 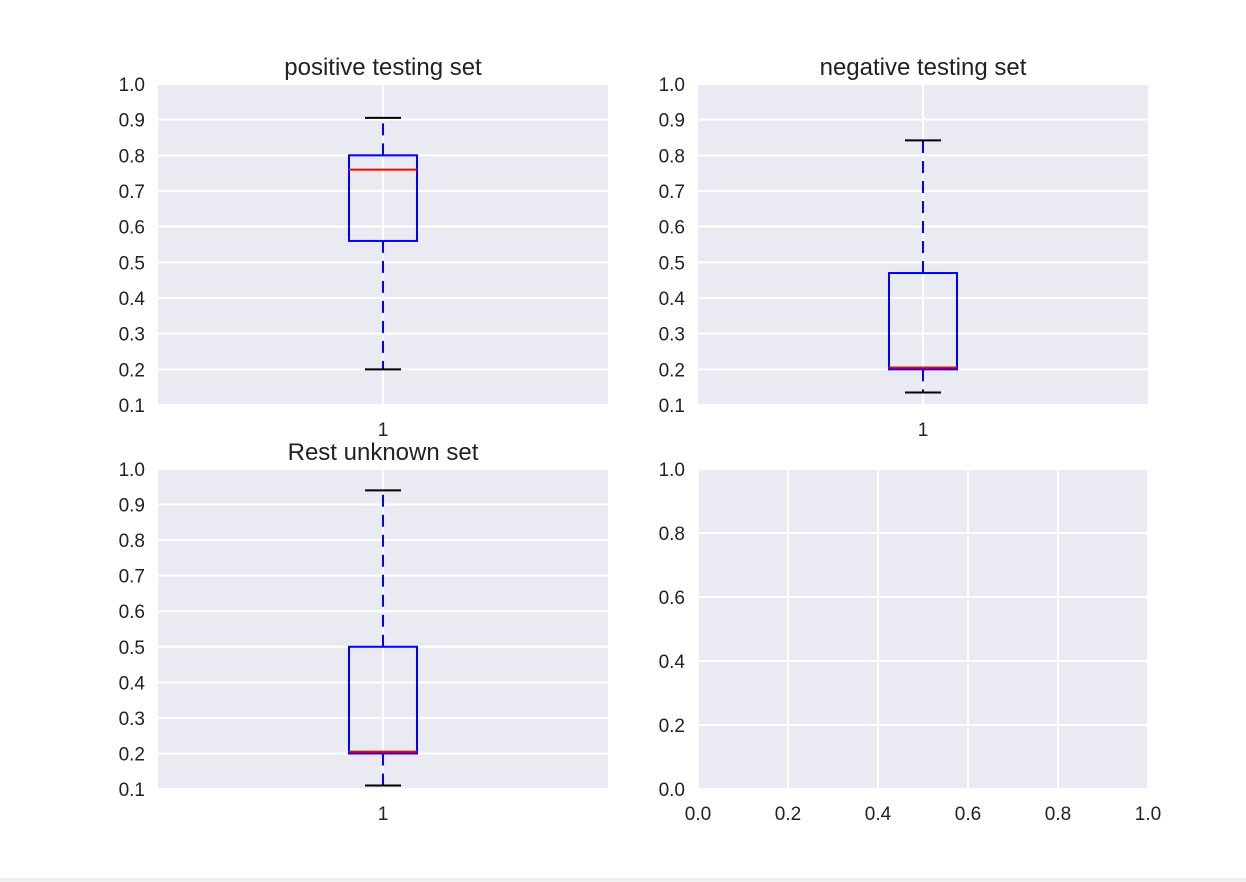 What do you see at coordinates (1058, 814) in the screenshot?
I see `x-tick-label: 0.8` at bounding box center [1058, 814].